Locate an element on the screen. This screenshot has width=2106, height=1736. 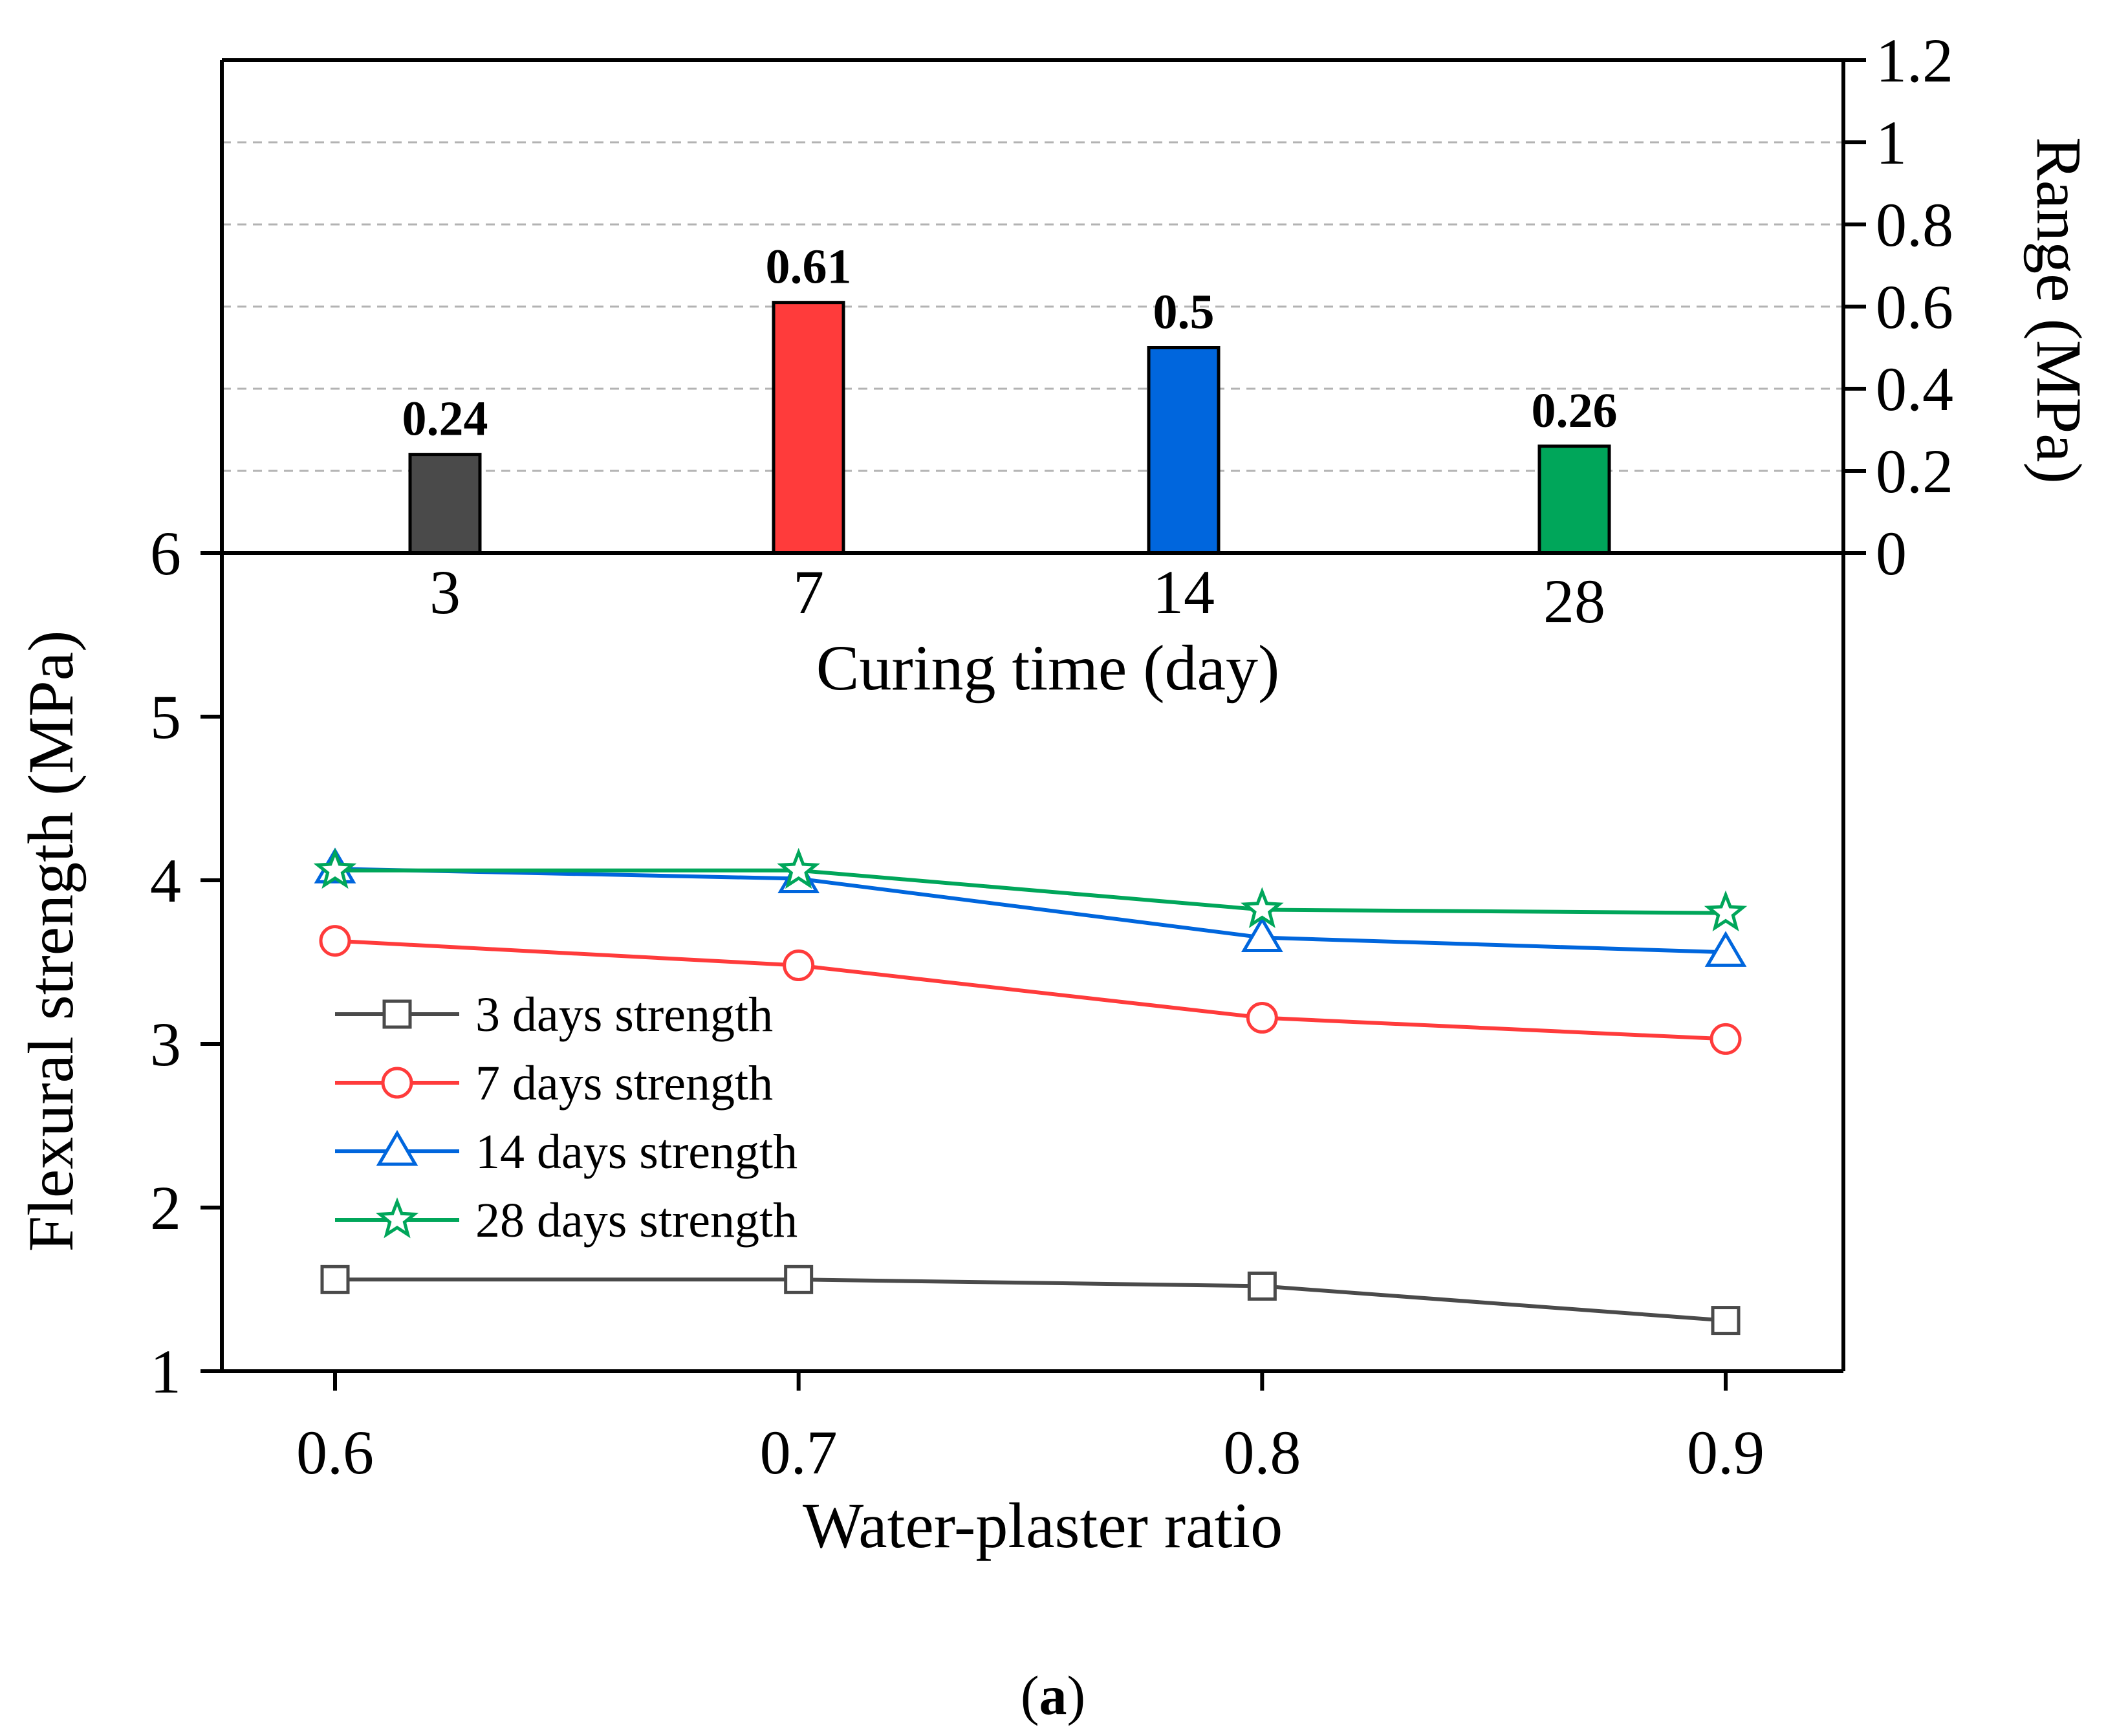
bar-y-tick-label: 0 is located at coordinates (1892, 553).